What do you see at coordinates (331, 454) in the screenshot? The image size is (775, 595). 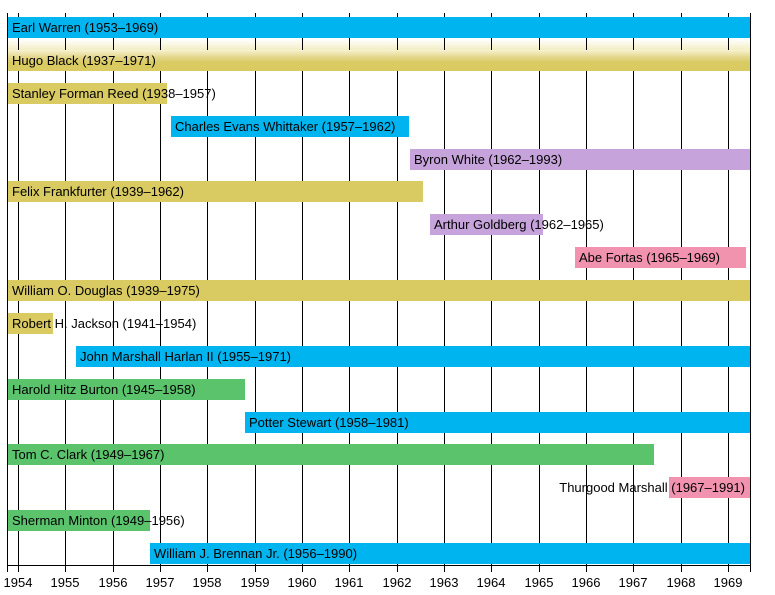 I see `bar-tom-c-clark` at bounding box center [331, 454].